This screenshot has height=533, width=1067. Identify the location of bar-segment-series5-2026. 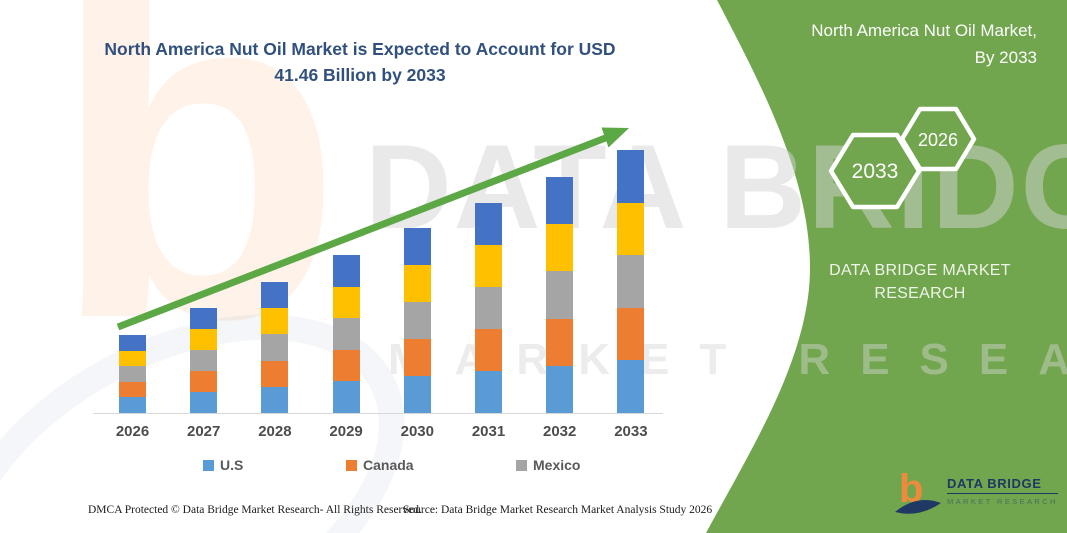
(132, 343).